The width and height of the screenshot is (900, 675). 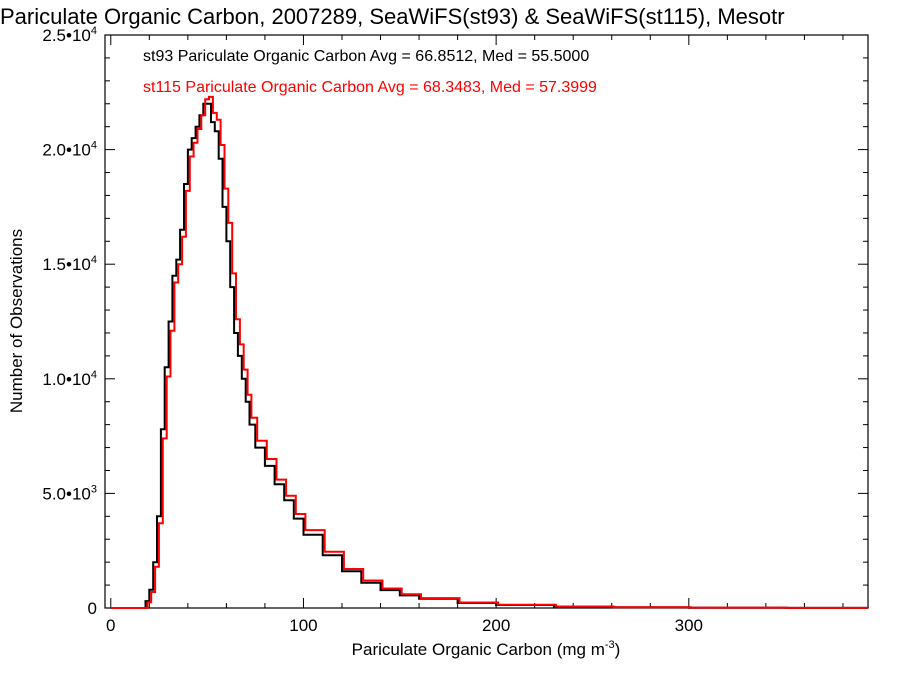 I want to click on y-tick-label-5: 2.5•104, so click(x=69, y=35).